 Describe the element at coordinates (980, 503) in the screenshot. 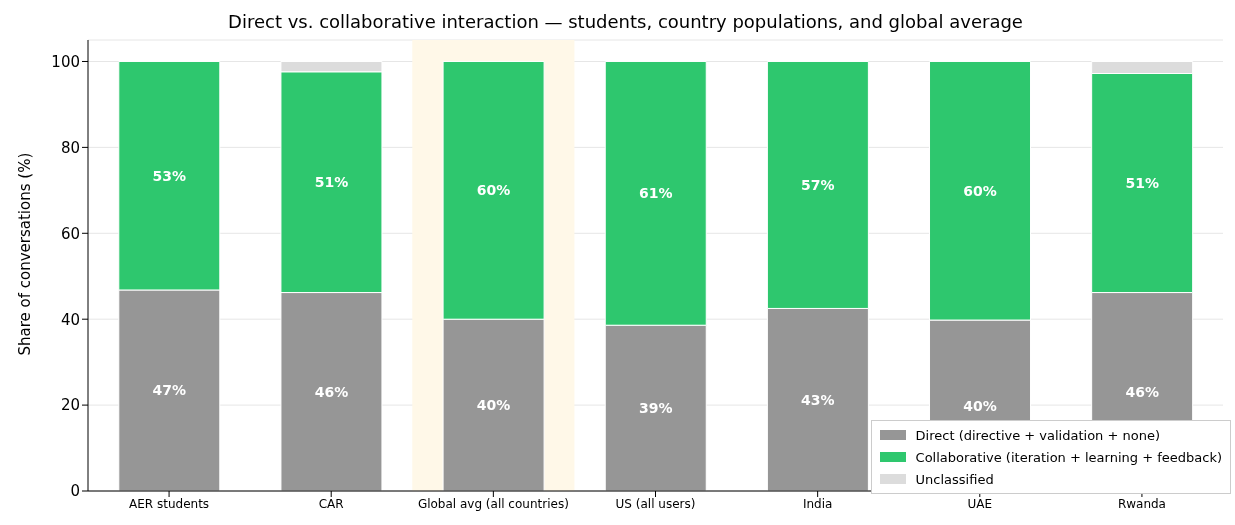

I see `x-tick-label: UAE` at that location.